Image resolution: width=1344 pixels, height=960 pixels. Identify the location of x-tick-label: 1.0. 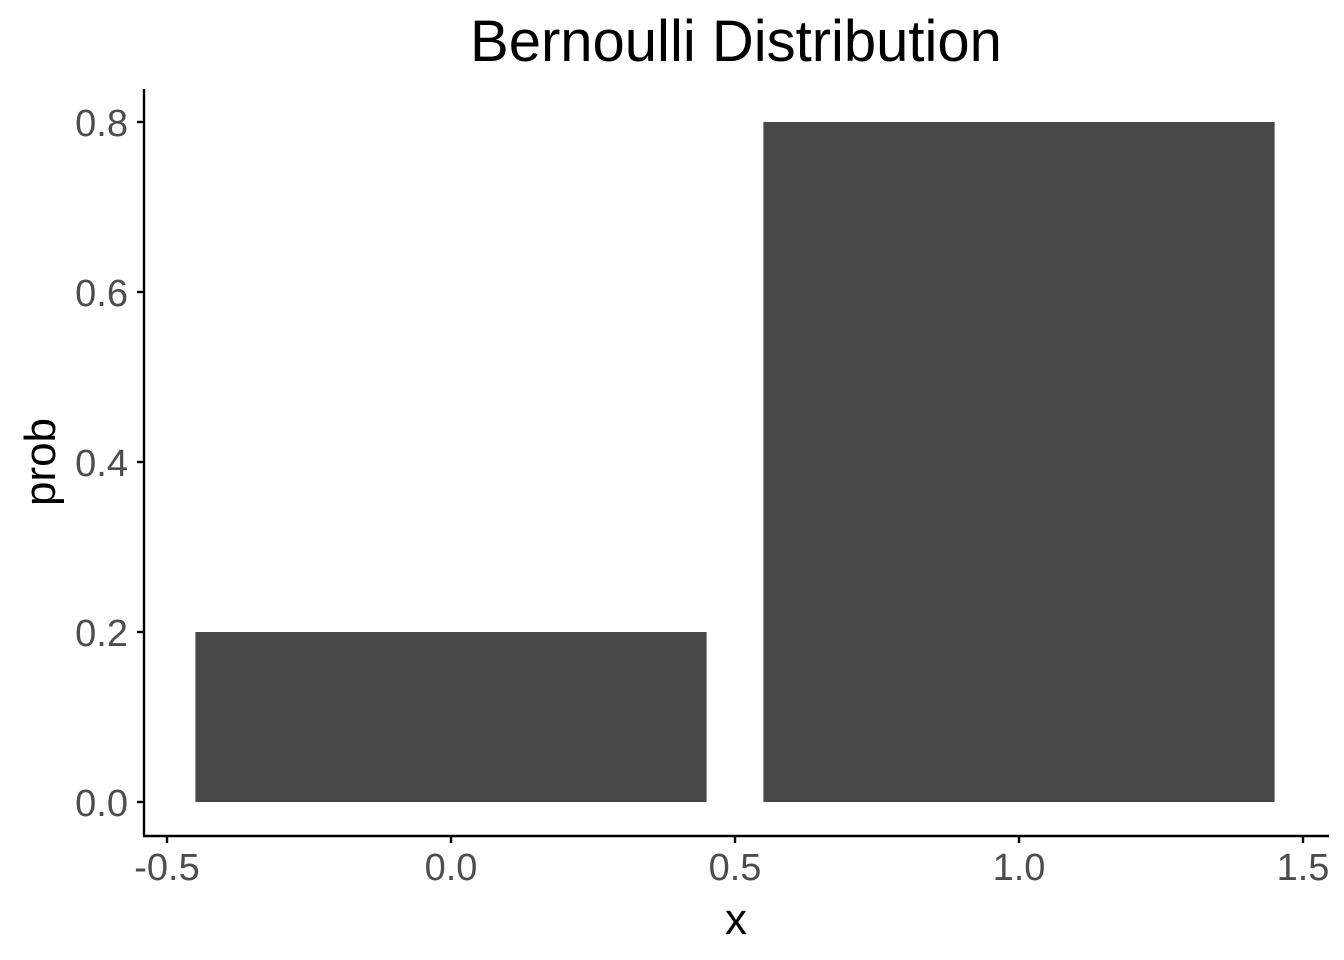
(1019, 868).